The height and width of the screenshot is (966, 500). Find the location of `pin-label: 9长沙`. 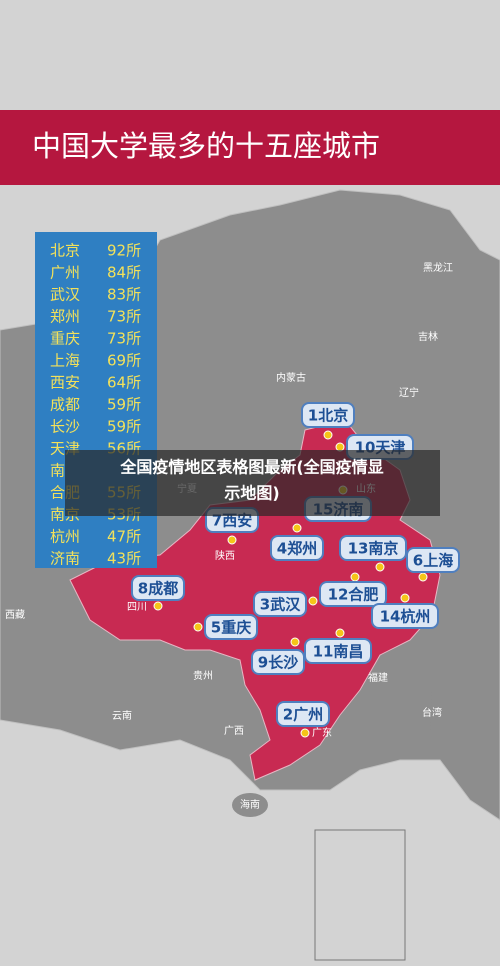

pin-label: 9长沙 is located at coordinates (278, 663).